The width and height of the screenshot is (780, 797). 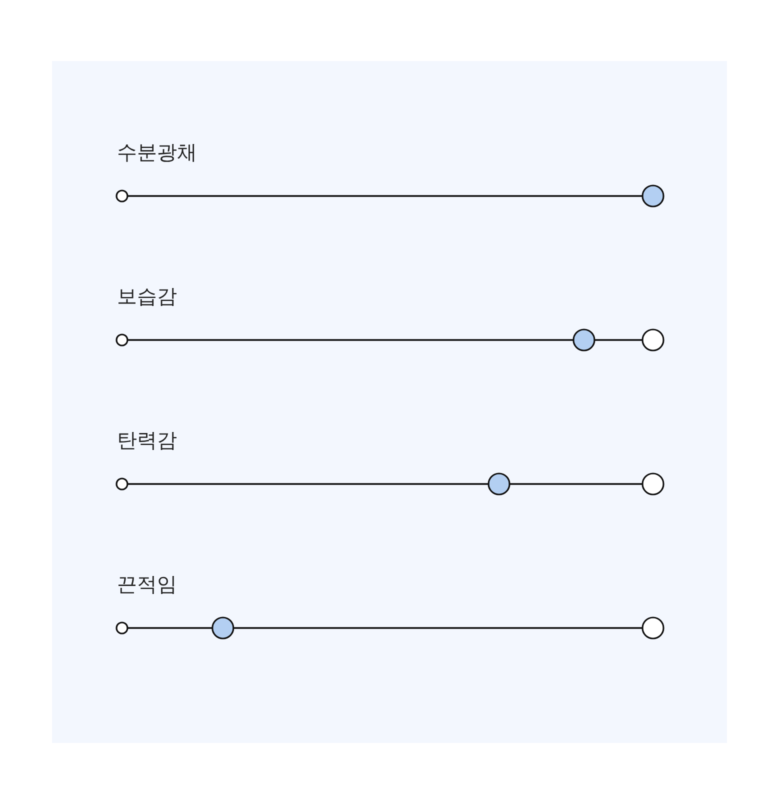 What do you see at coordinates (147, 296) in the screenshot?
I see `y-tick-label: 보습감` at bounding box center [147, 296].